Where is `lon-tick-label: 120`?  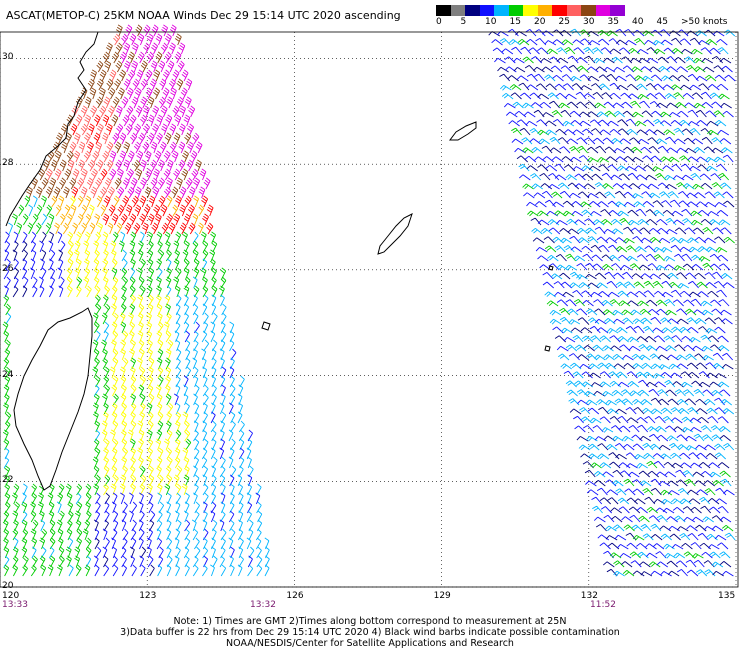 lon-tick-label: 120 is located at coordinates (11, 596).